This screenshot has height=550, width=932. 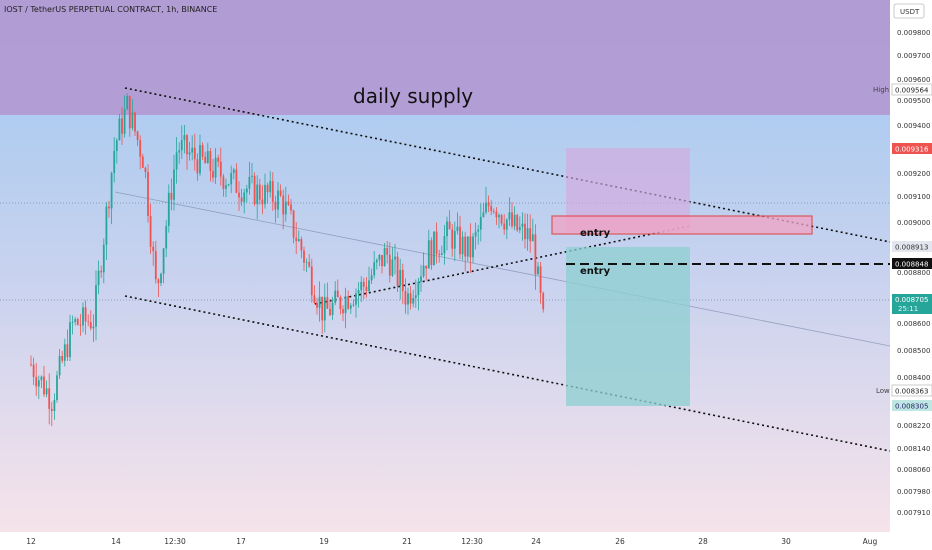 What do you see at coordinates (786, 541) in the screenshot?
I see `time-tick-label: 30` at bounding box center [786, 541].